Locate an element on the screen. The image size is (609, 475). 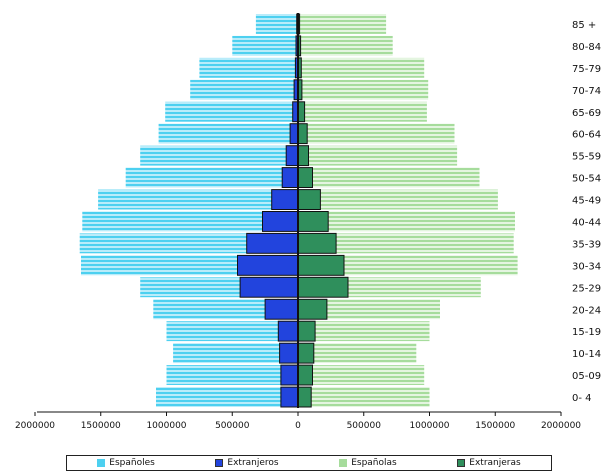
legend-item-extranjeras: Extranjeras is located at coordinates (489, 463).